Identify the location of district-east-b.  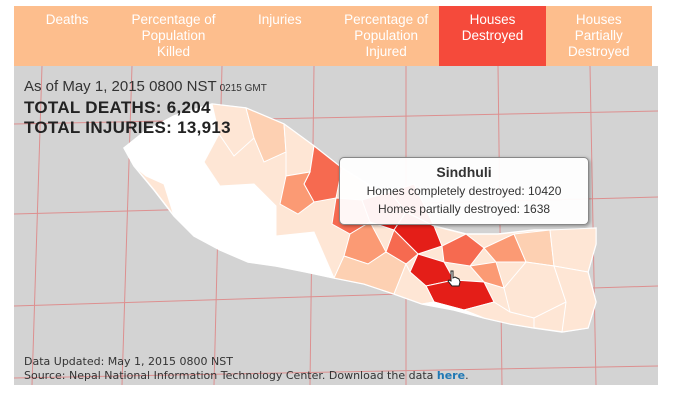
(573, 250).